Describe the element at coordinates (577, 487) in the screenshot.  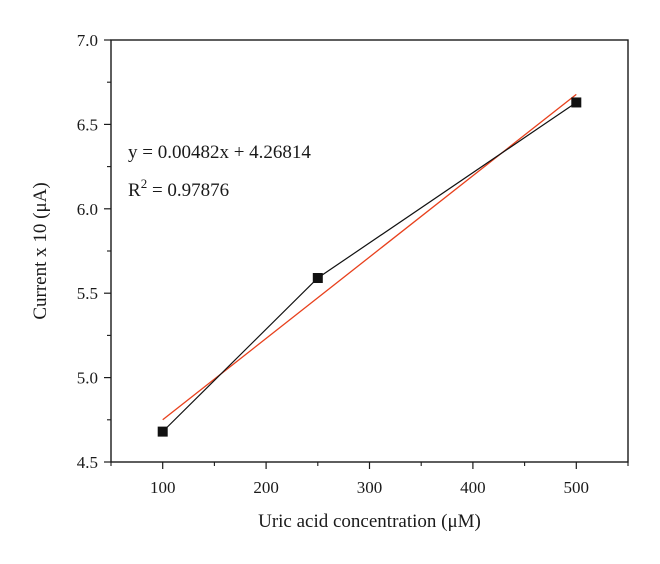
I see `x-tick-label: 500` at that location.